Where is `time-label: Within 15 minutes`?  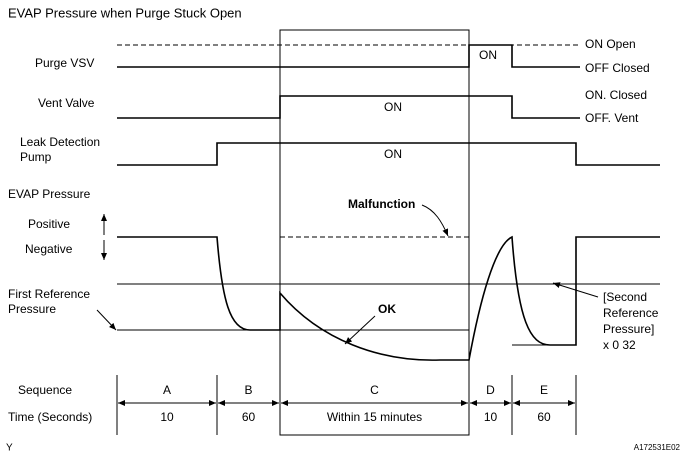 time-label: Within 15 minutes is located at coordinates (374, 417).